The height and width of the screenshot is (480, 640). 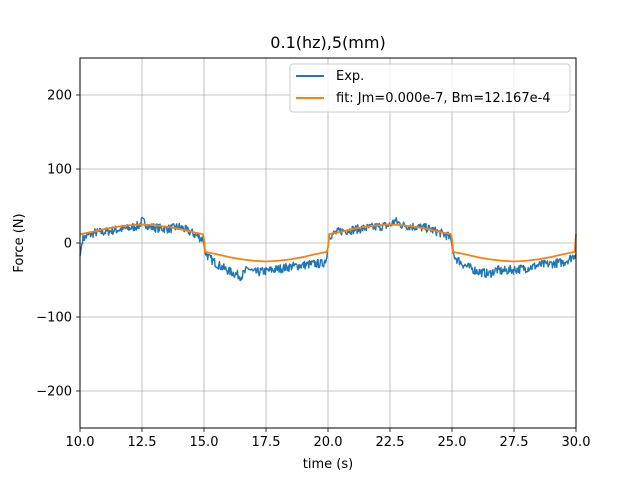 What do you see at coordinates (54, 318) in the screenshot?
I see `y-tick-label: −100` at bounding box center [54, 318].